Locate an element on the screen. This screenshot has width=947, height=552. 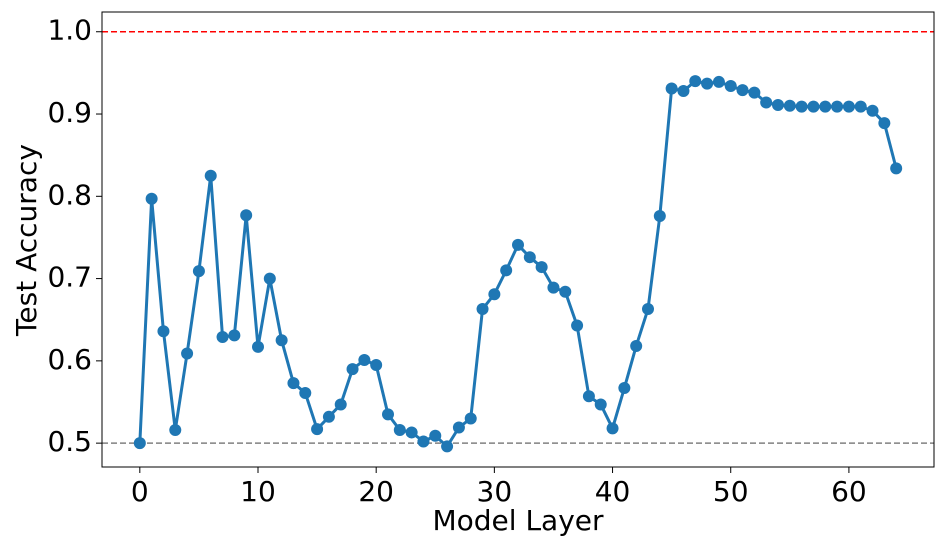
y-tick-label: 1.0 is located at coordinates (69, 30).